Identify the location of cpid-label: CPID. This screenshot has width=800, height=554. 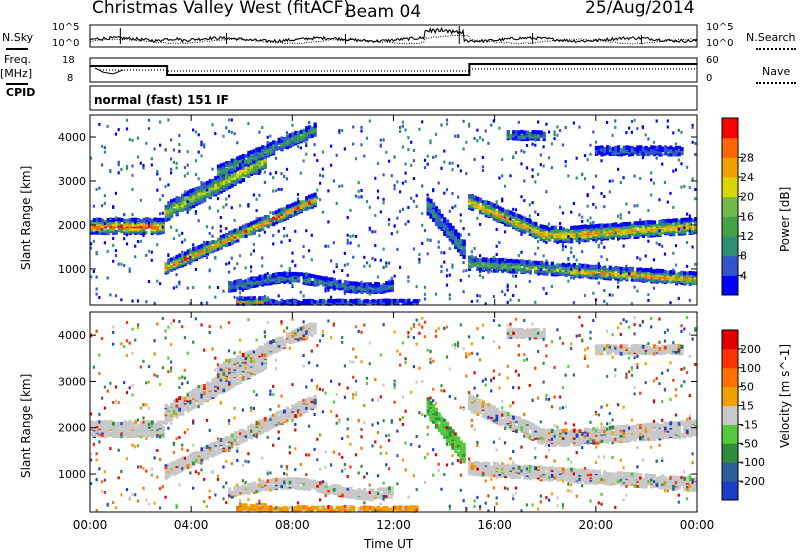
(21, 92).